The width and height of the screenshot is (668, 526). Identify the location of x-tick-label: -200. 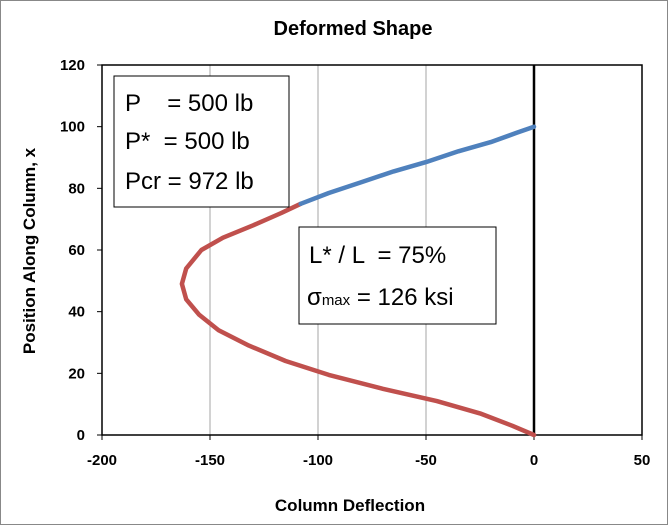
(102, 460).